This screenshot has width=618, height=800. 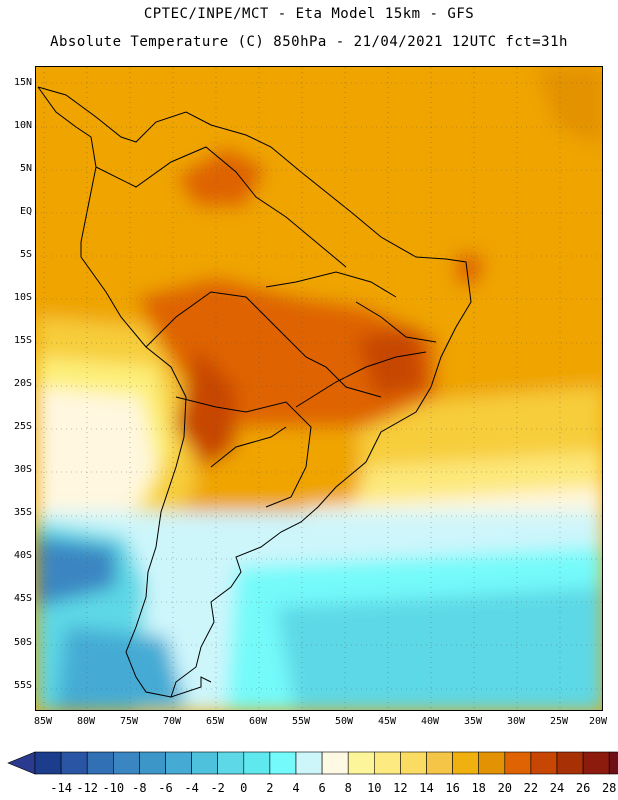 I want to click on lat-label-30s: 30S, so click(x=22, y=469).